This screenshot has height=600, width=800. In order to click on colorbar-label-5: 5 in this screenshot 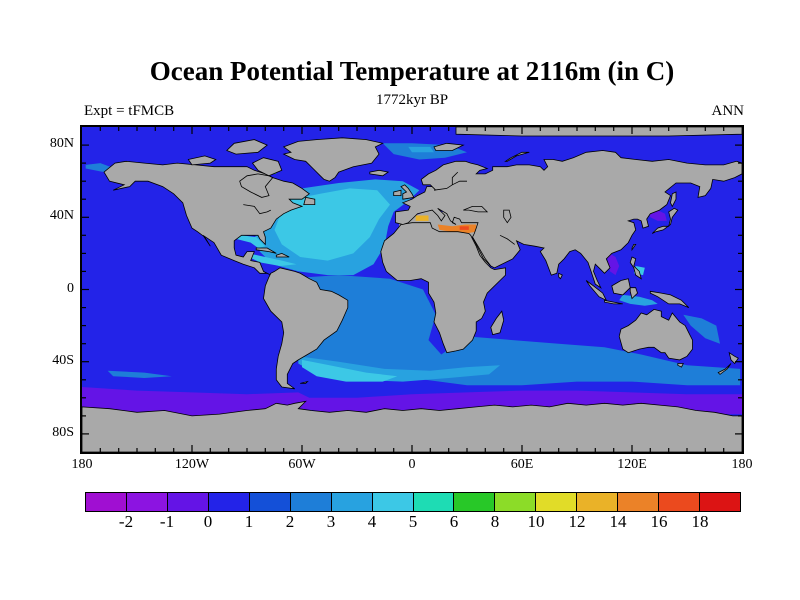, I will do `click(413, 521)`.